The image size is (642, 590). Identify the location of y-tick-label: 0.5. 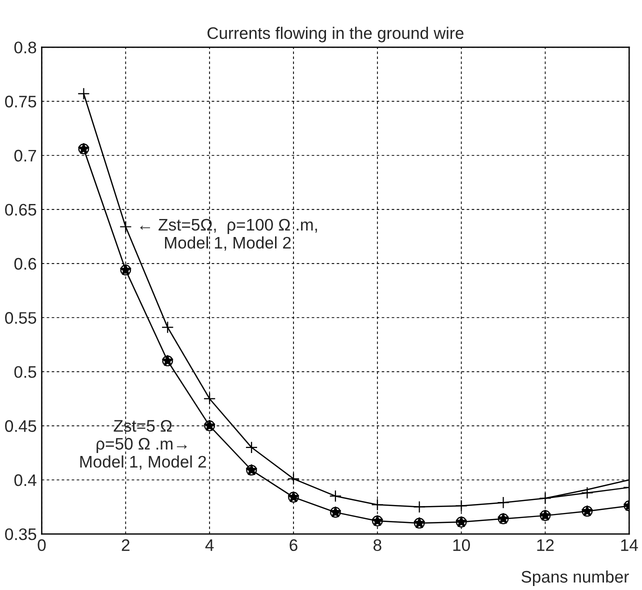
(25, 372).